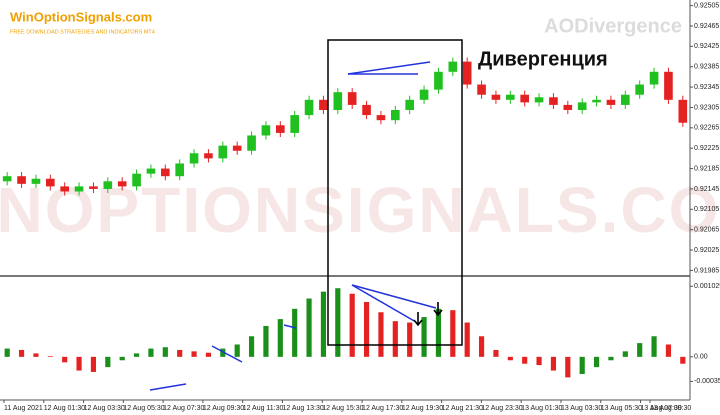 This screenshot has height=415, width=720. What do you see at coordinates (263, 408) in the screenshot?
I see `x-tick-label: 12 Aug 11:30` at bounding box center [263, 408].